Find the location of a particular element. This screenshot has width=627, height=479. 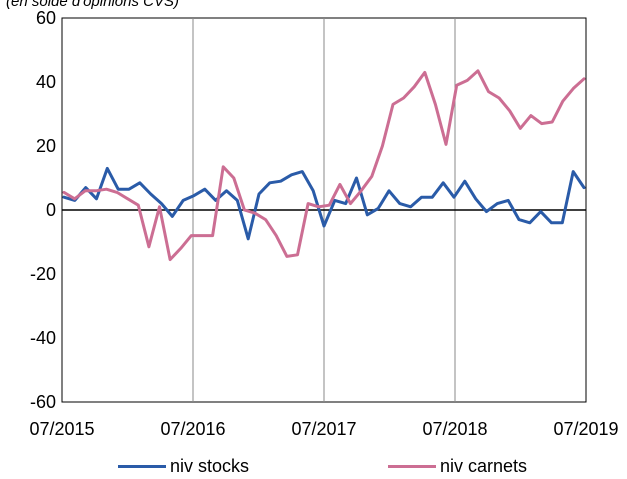

x-tick-label: 07/2017 is located at coordinates (323, 429).